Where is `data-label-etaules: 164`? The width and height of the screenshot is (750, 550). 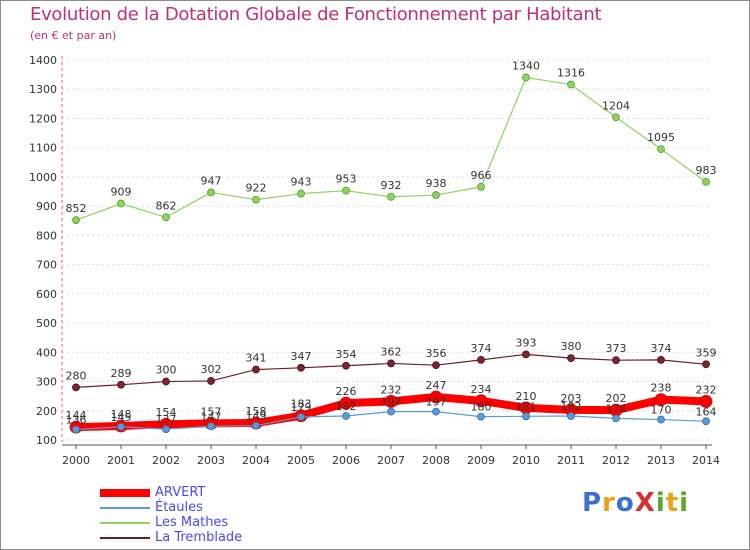 data-label-etaules: 164 is located at coordinates (706, 411).